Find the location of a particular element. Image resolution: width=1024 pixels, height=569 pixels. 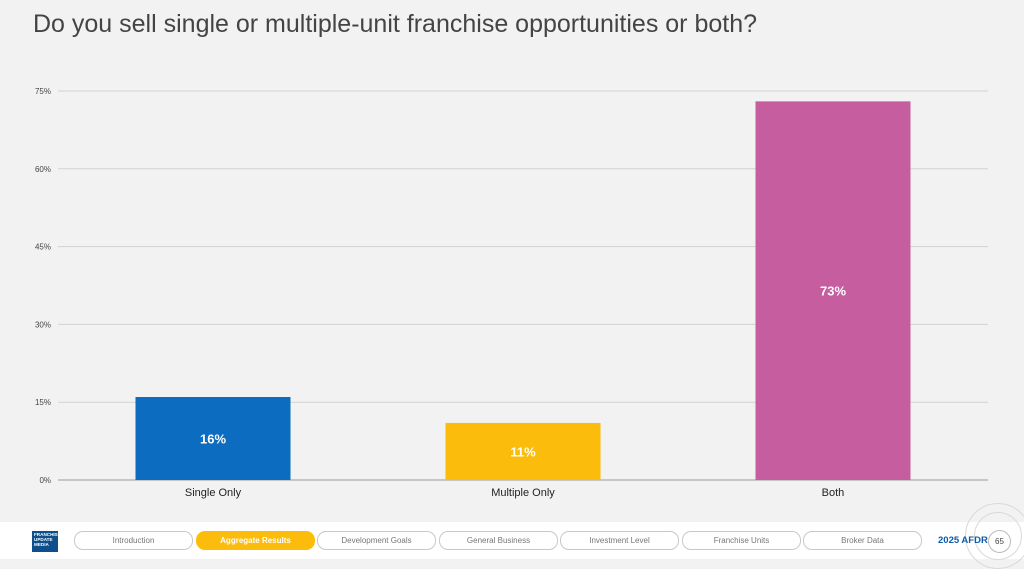

logo-line: UPDATE is located at coordinates (43, 540).